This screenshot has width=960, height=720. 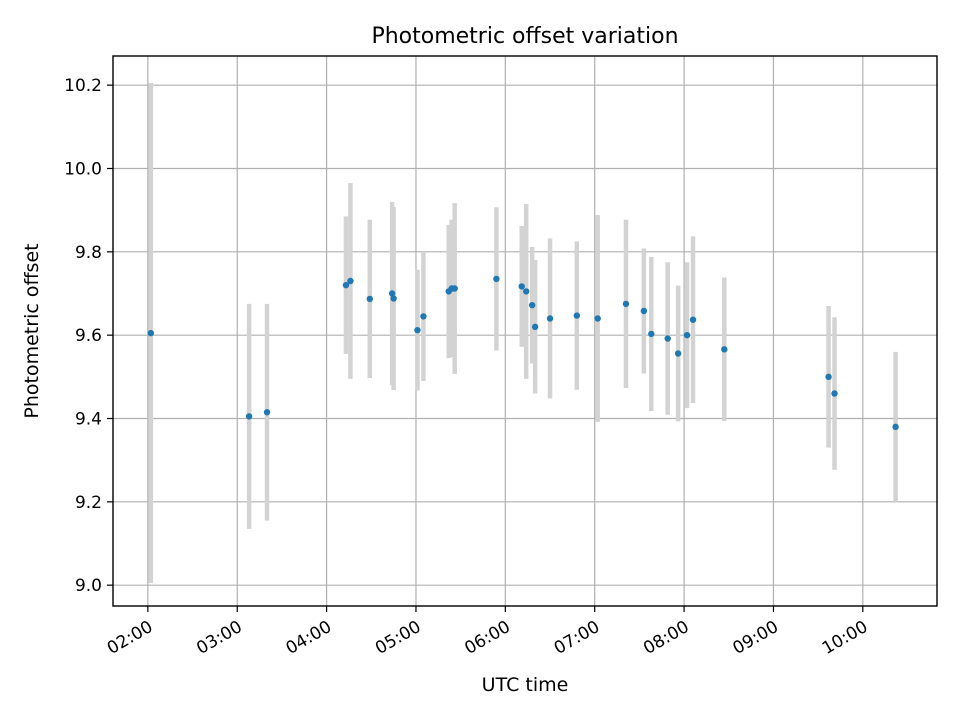 I want to click on x-tick-label: 04:00, so click(x=309, y=638).